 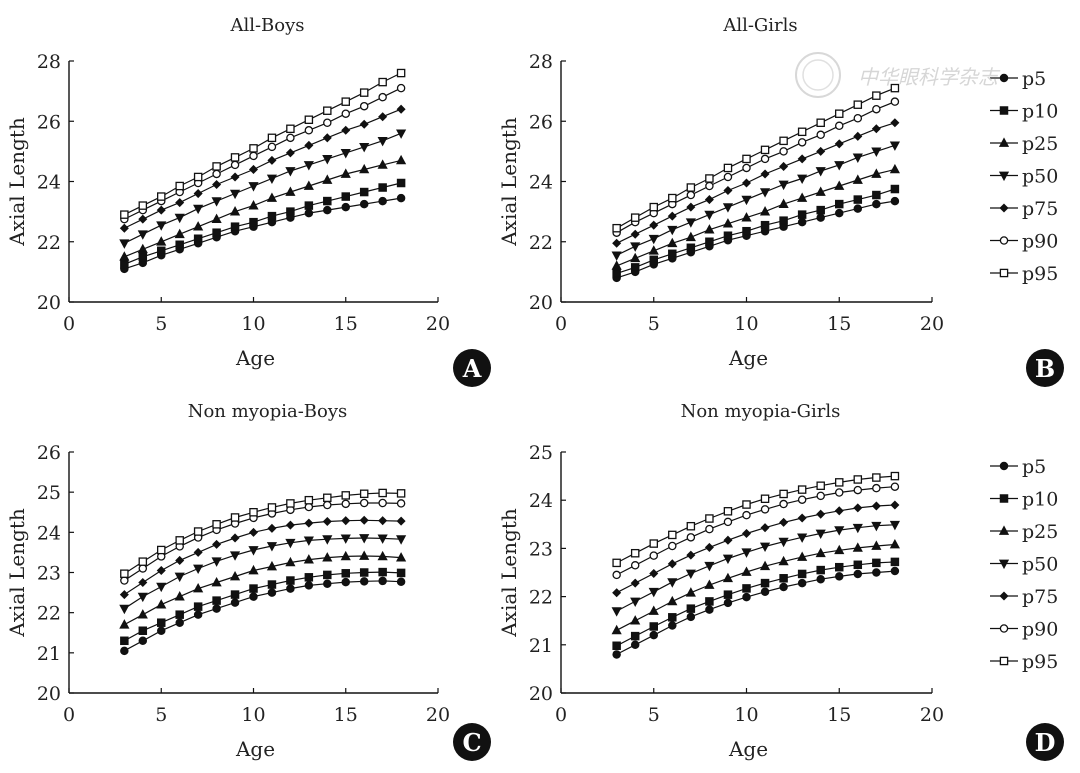 I want to click on legend-label: p5, so click(x=1034, y=467).